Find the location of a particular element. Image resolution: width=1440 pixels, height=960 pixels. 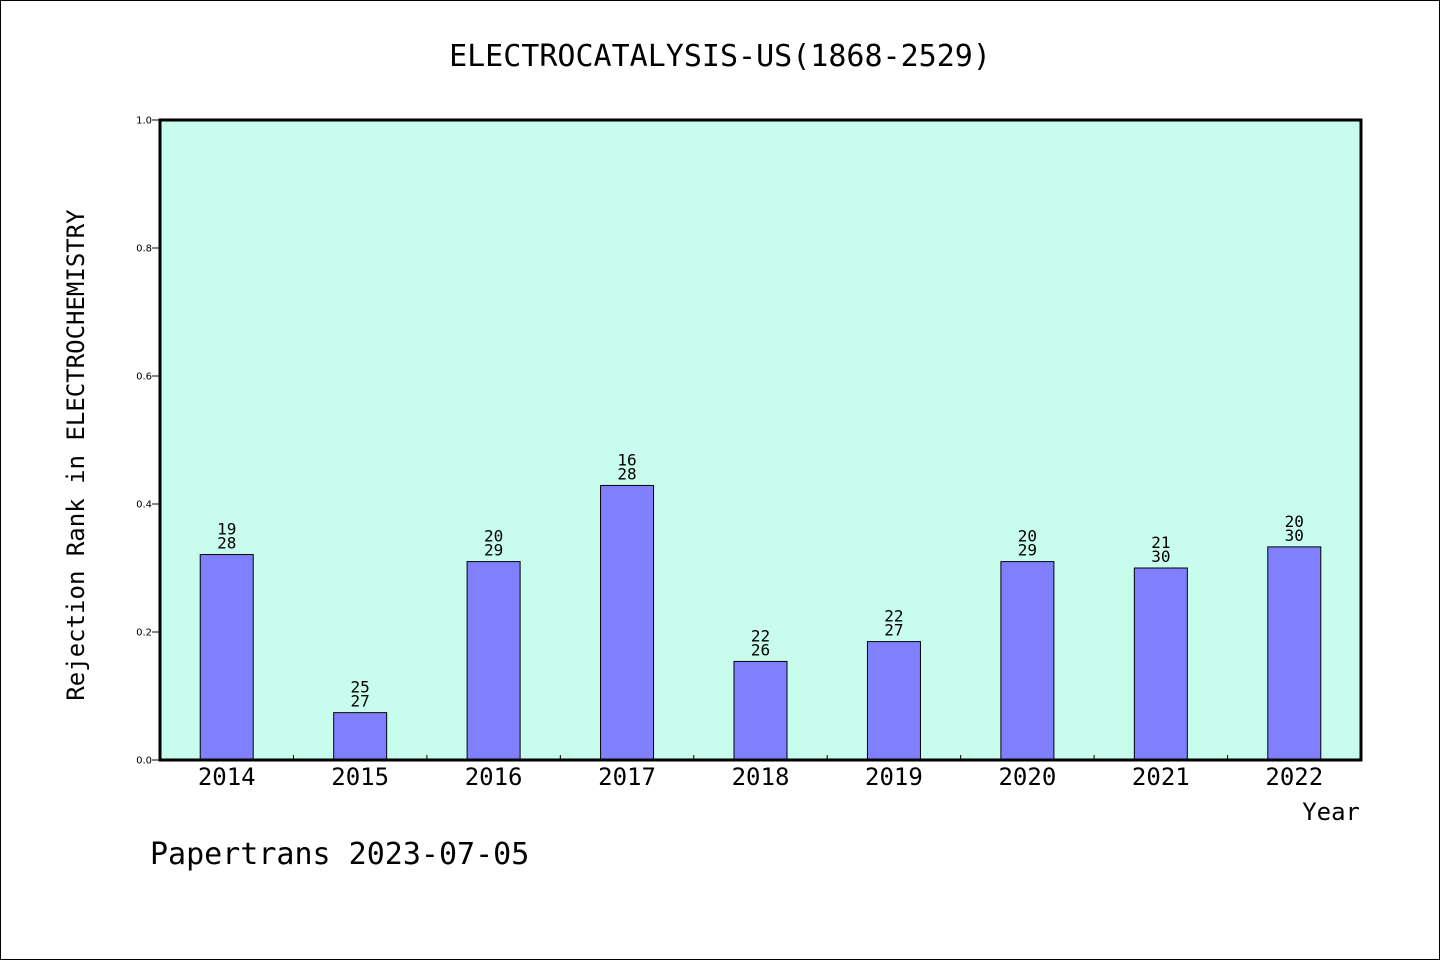

bar-2019 is located at coordinates (893, 701).